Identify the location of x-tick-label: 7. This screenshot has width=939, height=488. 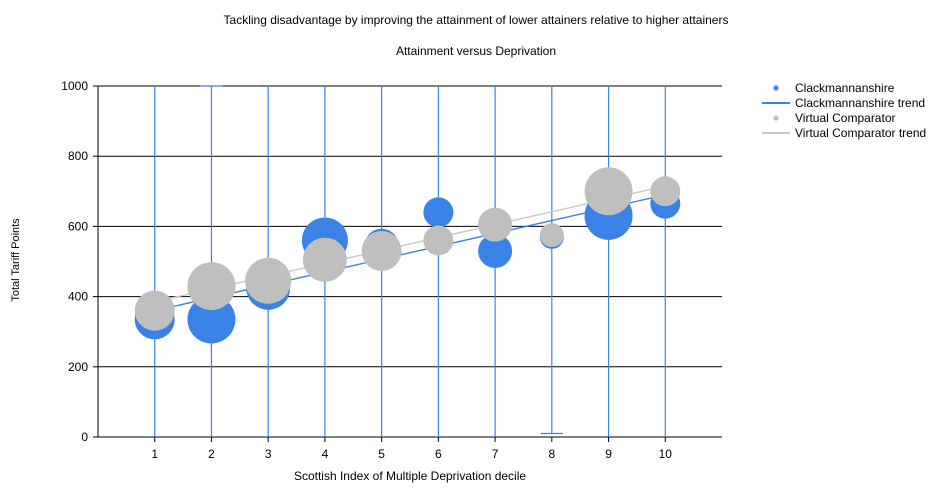
(495, 454).